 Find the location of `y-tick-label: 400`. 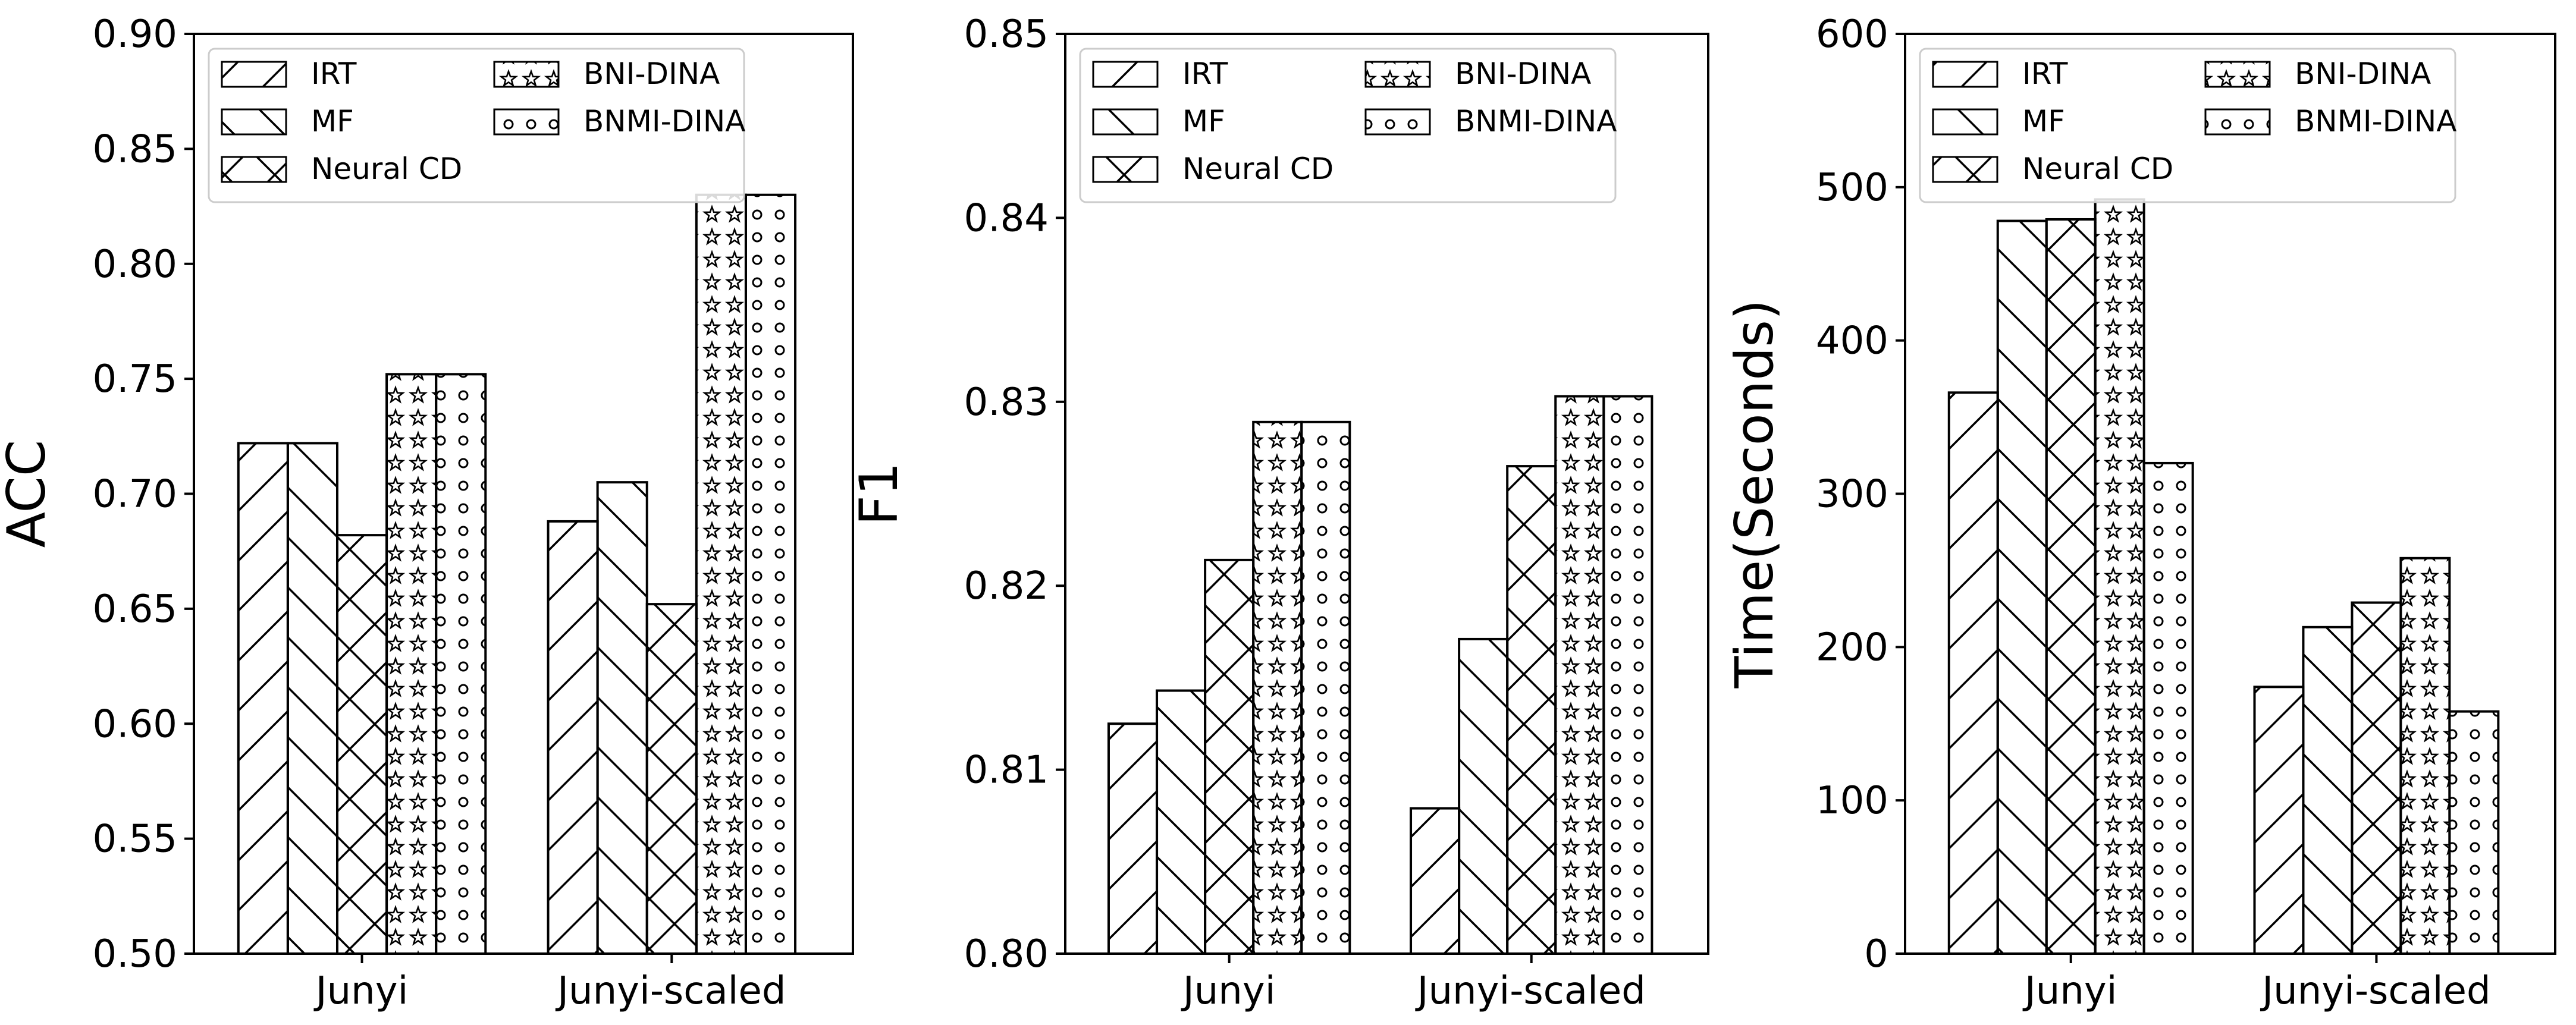

y-tick-label: 400 is located at coordinates (1852, 341).